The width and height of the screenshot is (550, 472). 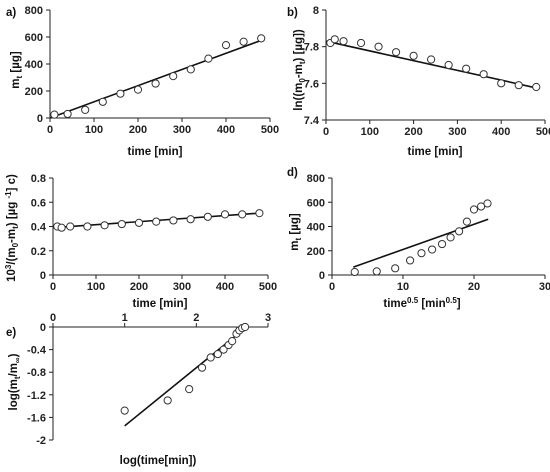 What do you see at coordinates (268, 287) in the screenshot?
I see `x-tick-label-c: 500` at bounding box center [268, 287].